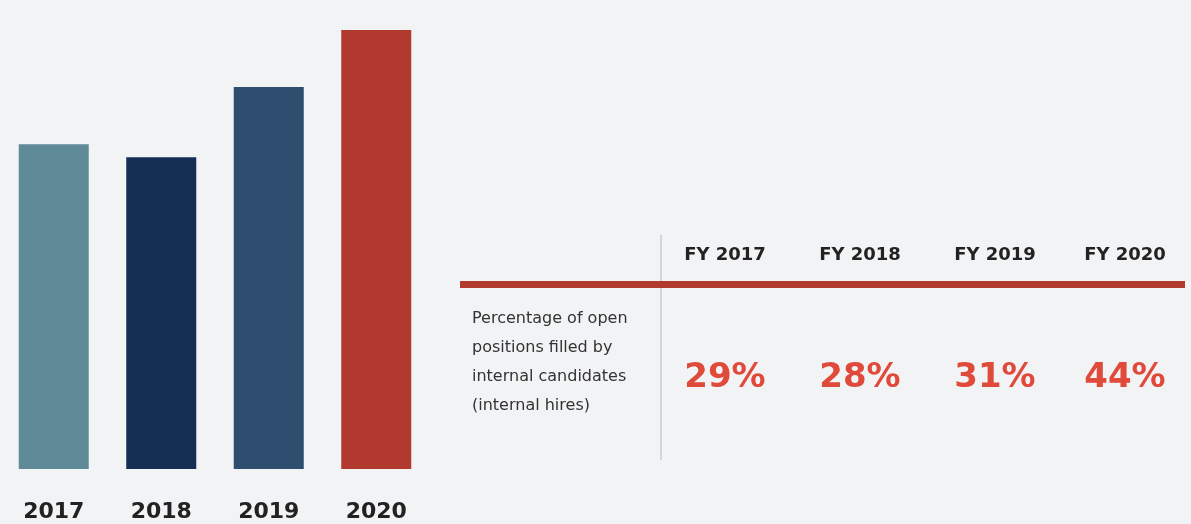 The height and width of the screenshot is (524, 1191). Describe the element at coordinates (1125, 253) in the screenshot. I see `category-label: FY 2020` at that location.